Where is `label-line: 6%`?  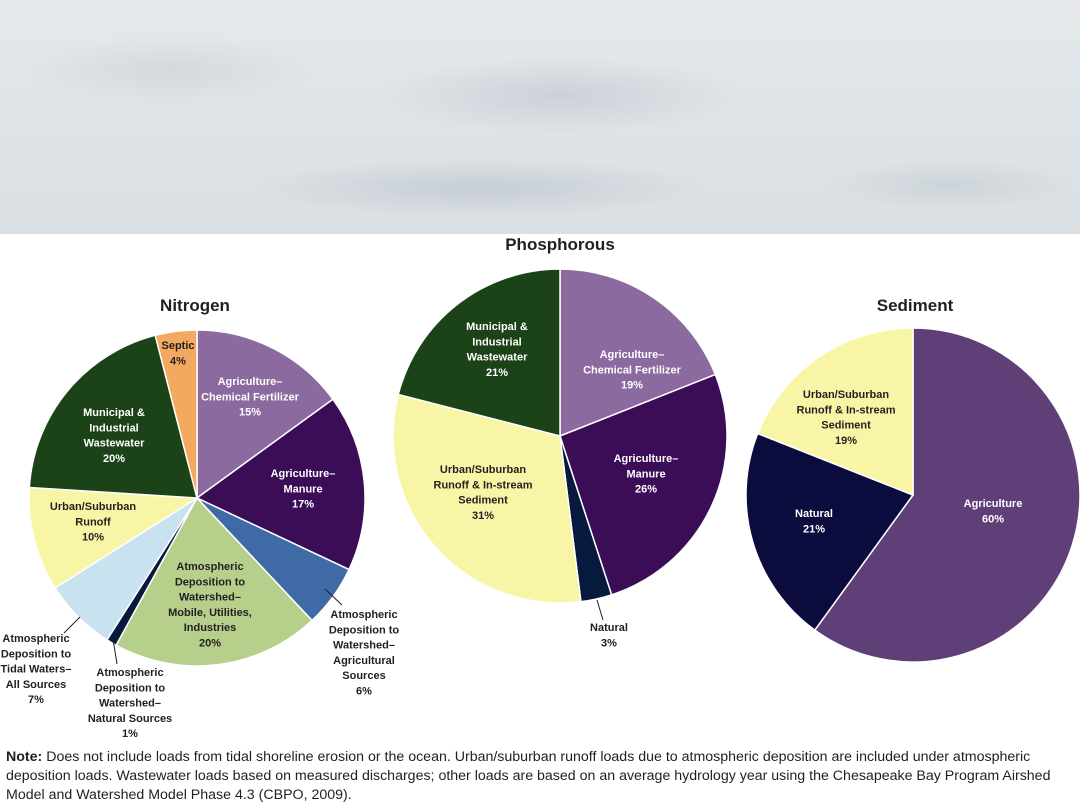
label-line: 6% is located at coordinates (364, 692).